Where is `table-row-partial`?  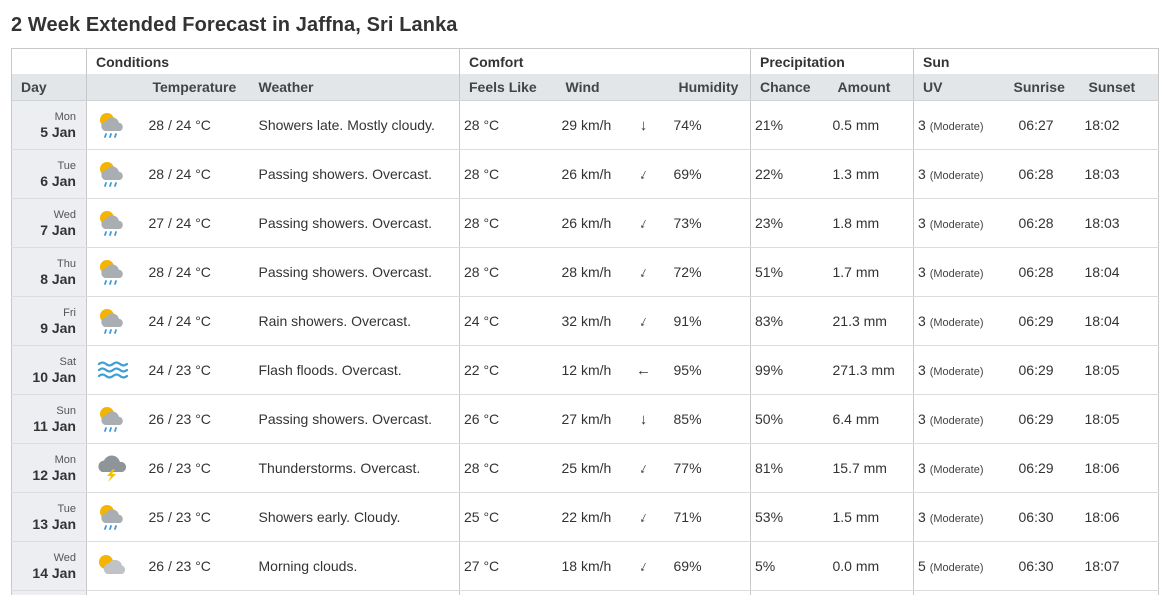 table-row-partial is located at coordinates (585, 592).